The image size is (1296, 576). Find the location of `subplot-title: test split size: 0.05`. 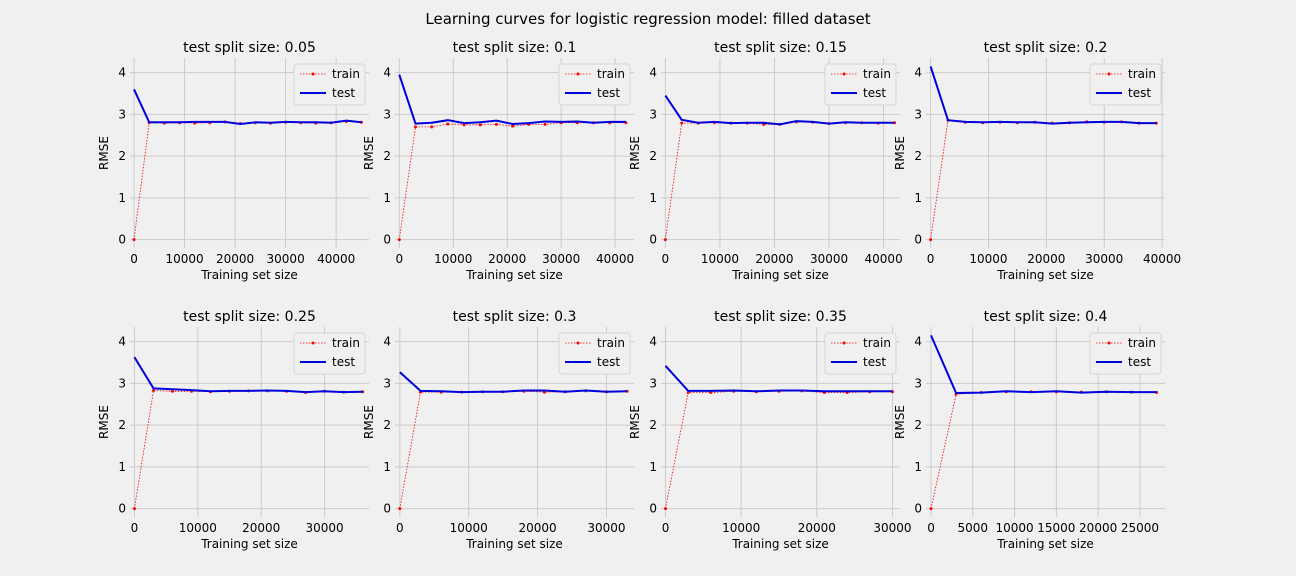

subplot-title: test split size: 0.05 is located at coordinates (249, 48).